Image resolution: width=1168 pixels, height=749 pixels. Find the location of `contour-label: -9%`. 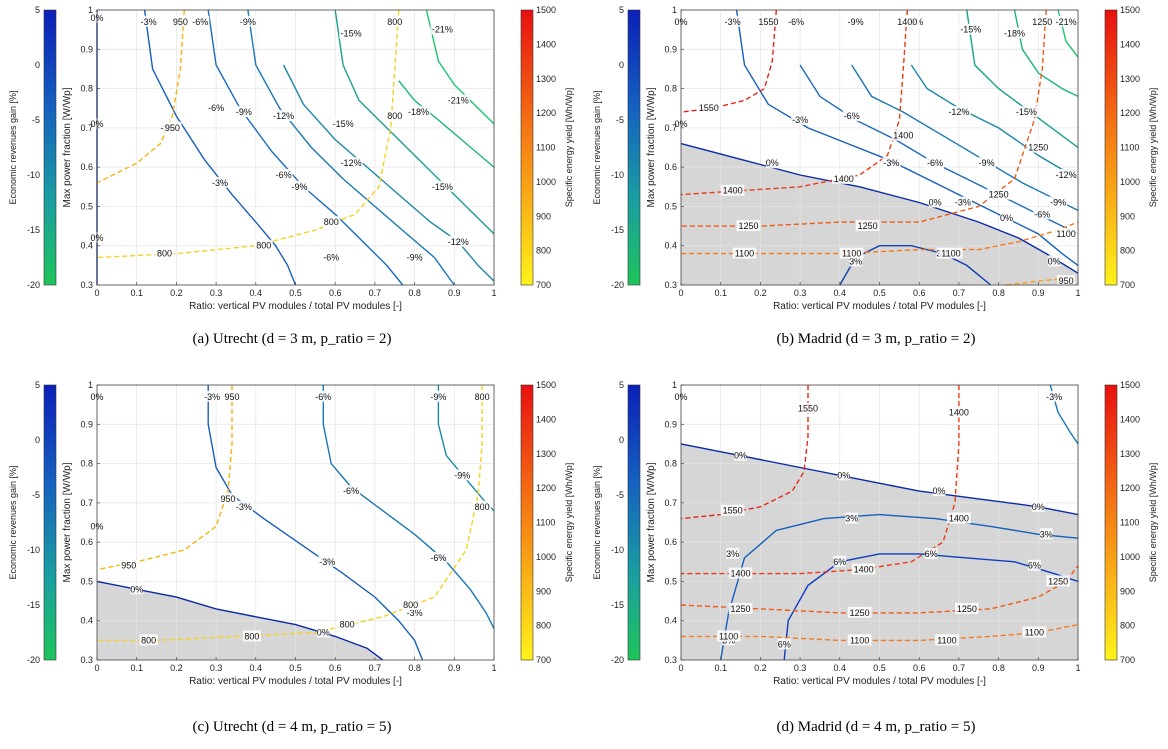

contour-label: -9% is located at coordinates (856, 22).